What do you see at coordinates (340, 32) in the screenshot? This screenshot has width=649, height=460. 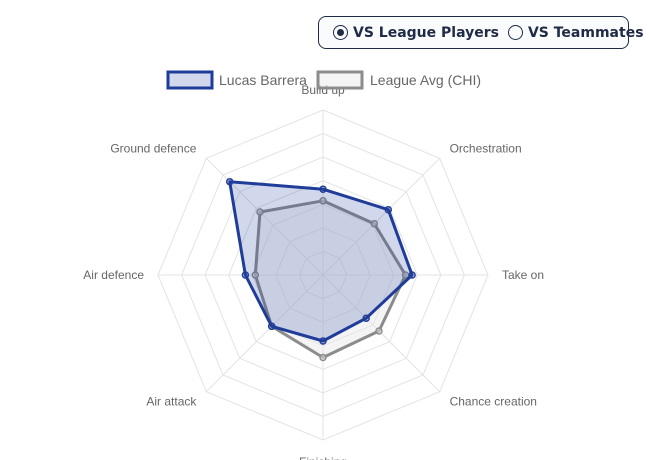 I see `radio-selected-icon` at bounding box center [340, 32].